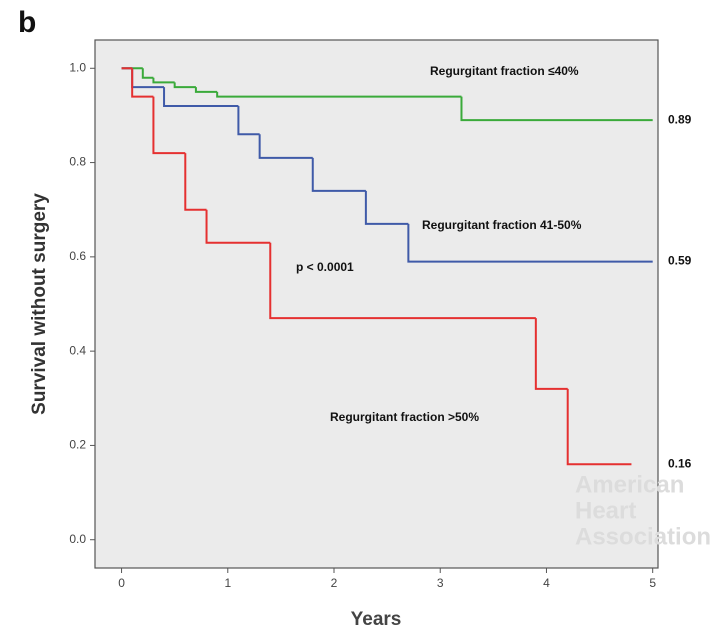 This screenshot has width=722, height=637. I want to click on end-value-label: 0.16, so click(680, 463).